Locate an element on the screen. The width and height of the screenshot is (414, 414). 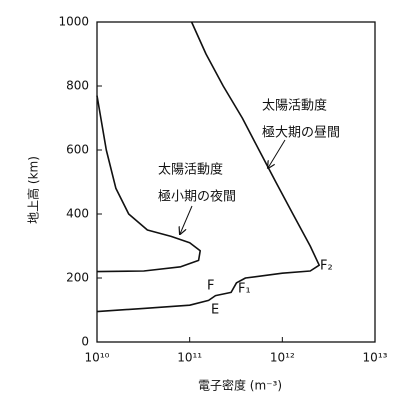
y-tick-label: 1000 is located at coordinates (73, 22).